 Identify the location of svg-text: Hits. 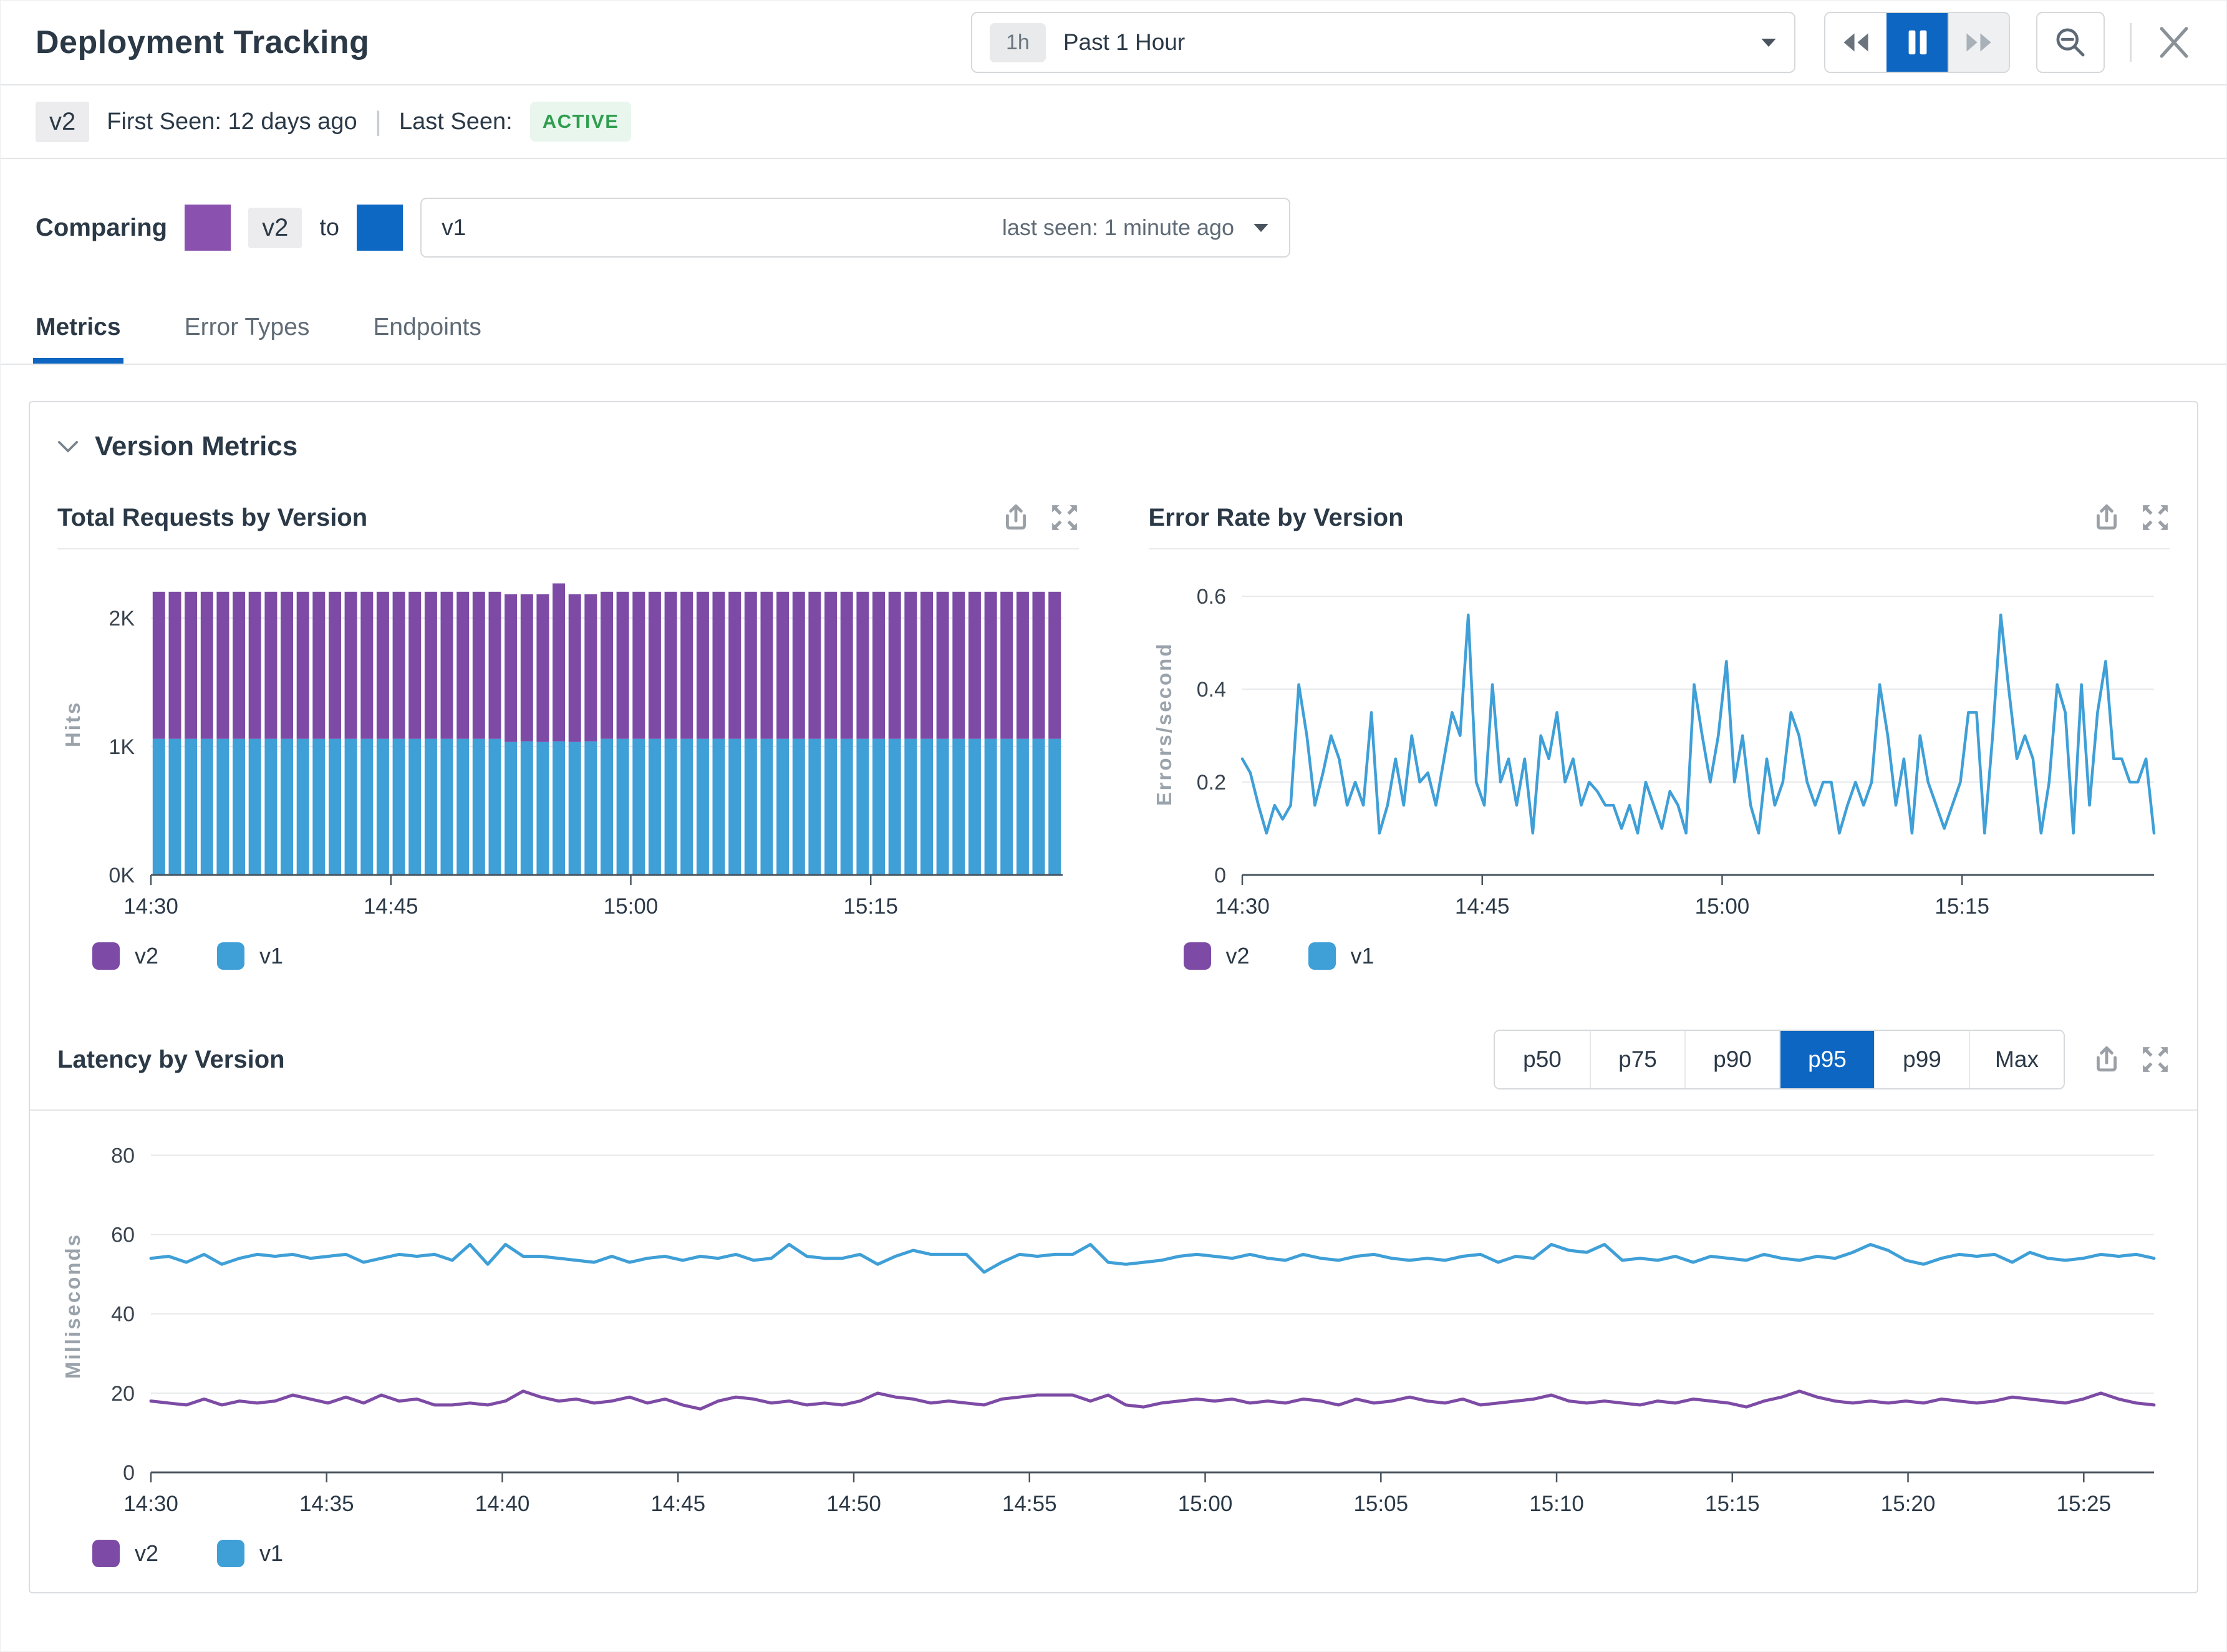
(72, 724).